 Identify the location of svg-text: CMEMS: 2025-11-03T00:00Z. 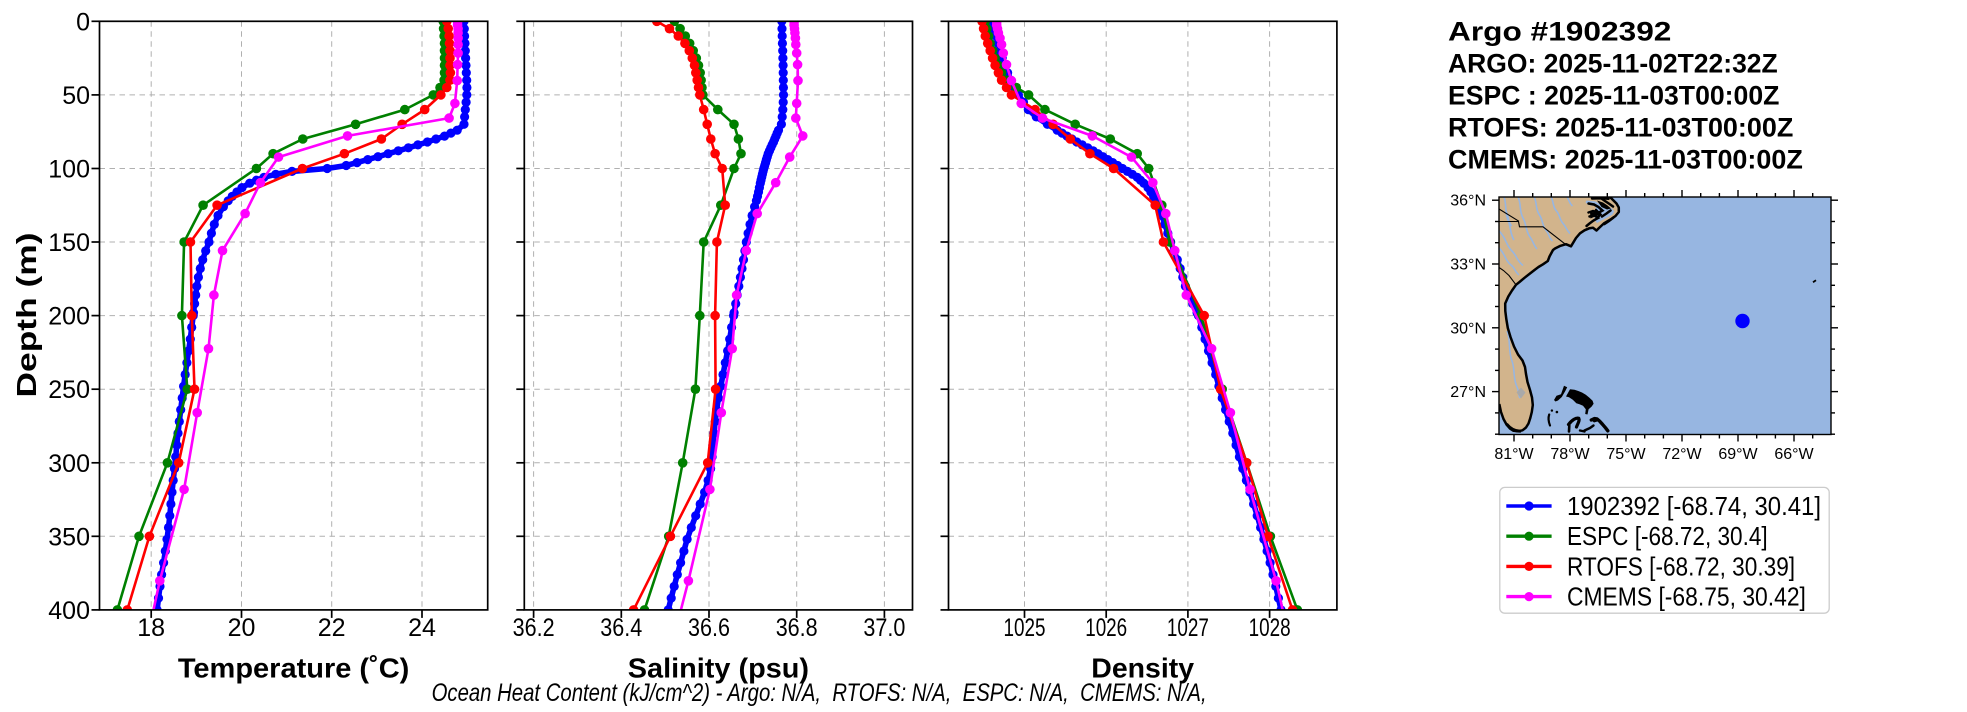
(1625, 160).